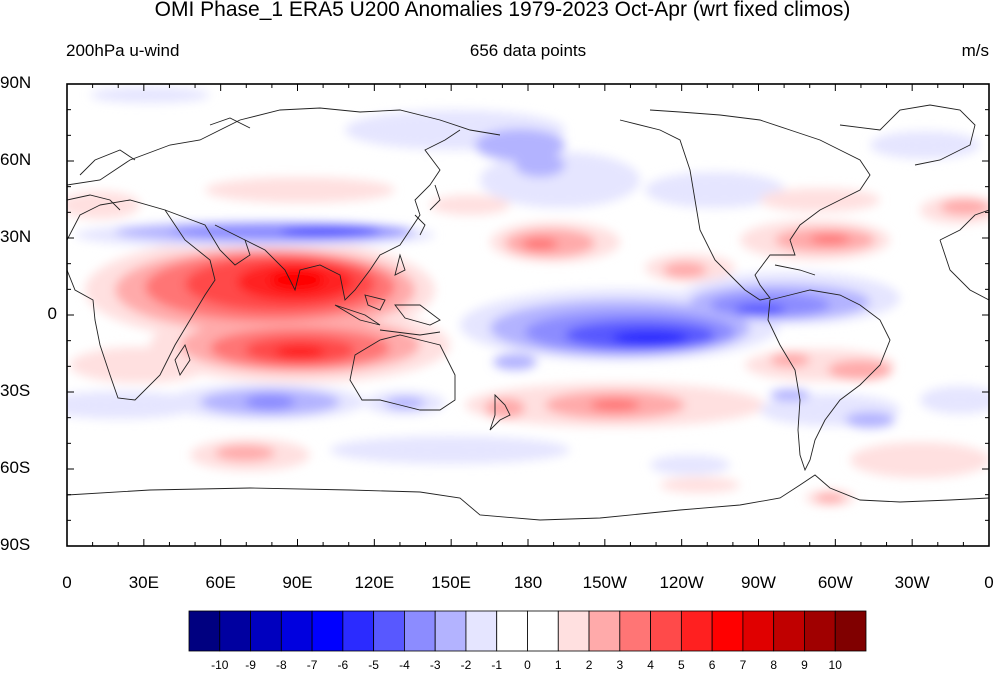 This screenshot has width=1005, height=676. What do you see at coordinates (16, 82) in the screenshot?
I see `lat-label: 90N` at bounding box center [16, 82].